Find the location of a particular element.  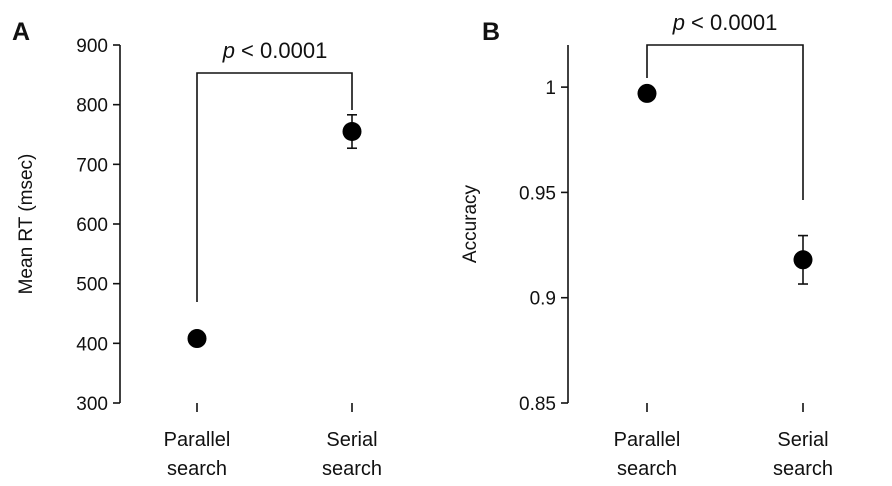

y-tick-label: 300 is located at coordinates (92, 404).